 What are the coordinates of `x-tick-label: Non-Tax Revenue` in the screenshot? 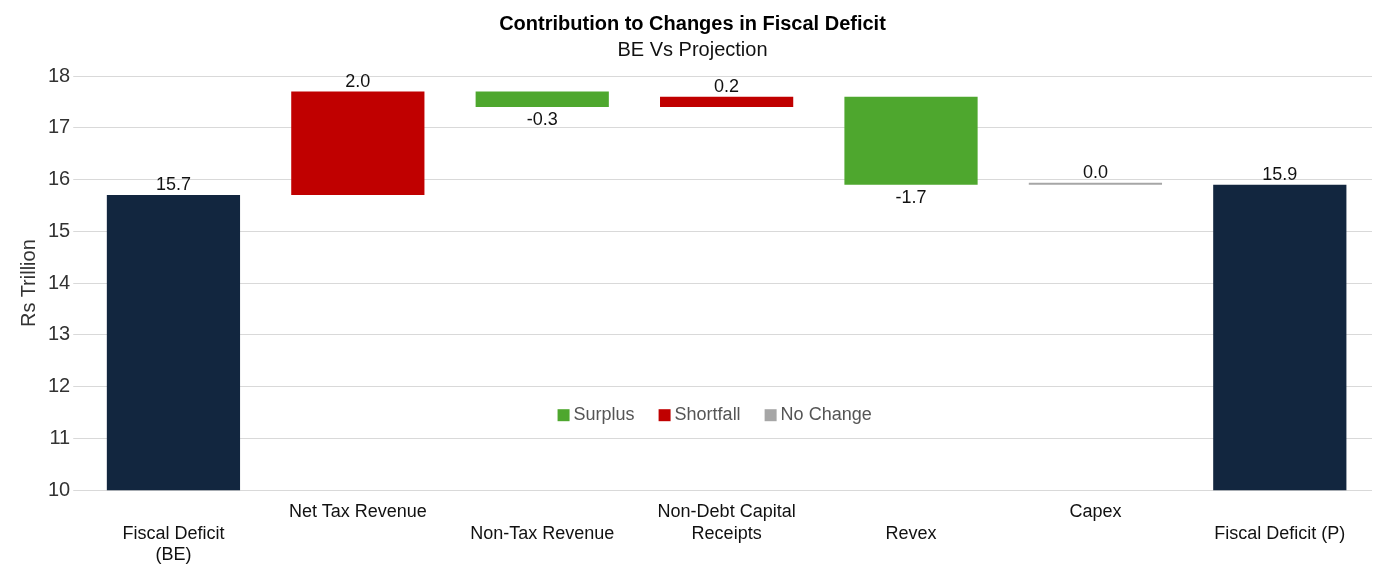 It's located at (542, 532).